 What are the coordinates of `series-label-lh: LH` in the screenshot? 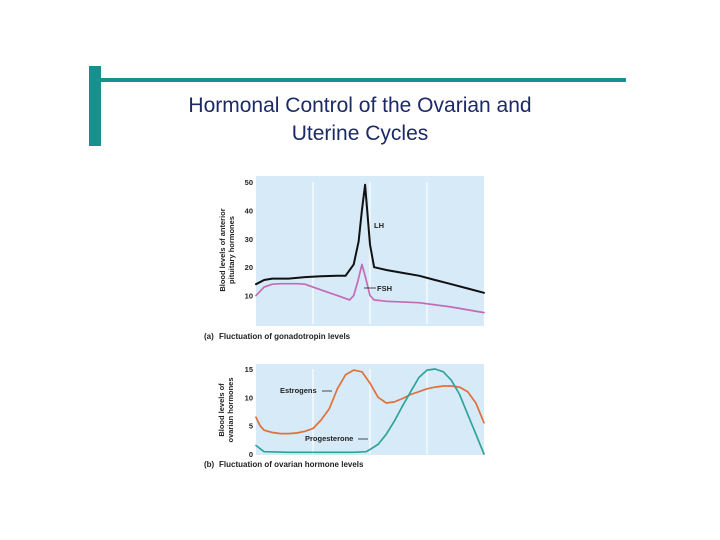 It's located at (379, 225).